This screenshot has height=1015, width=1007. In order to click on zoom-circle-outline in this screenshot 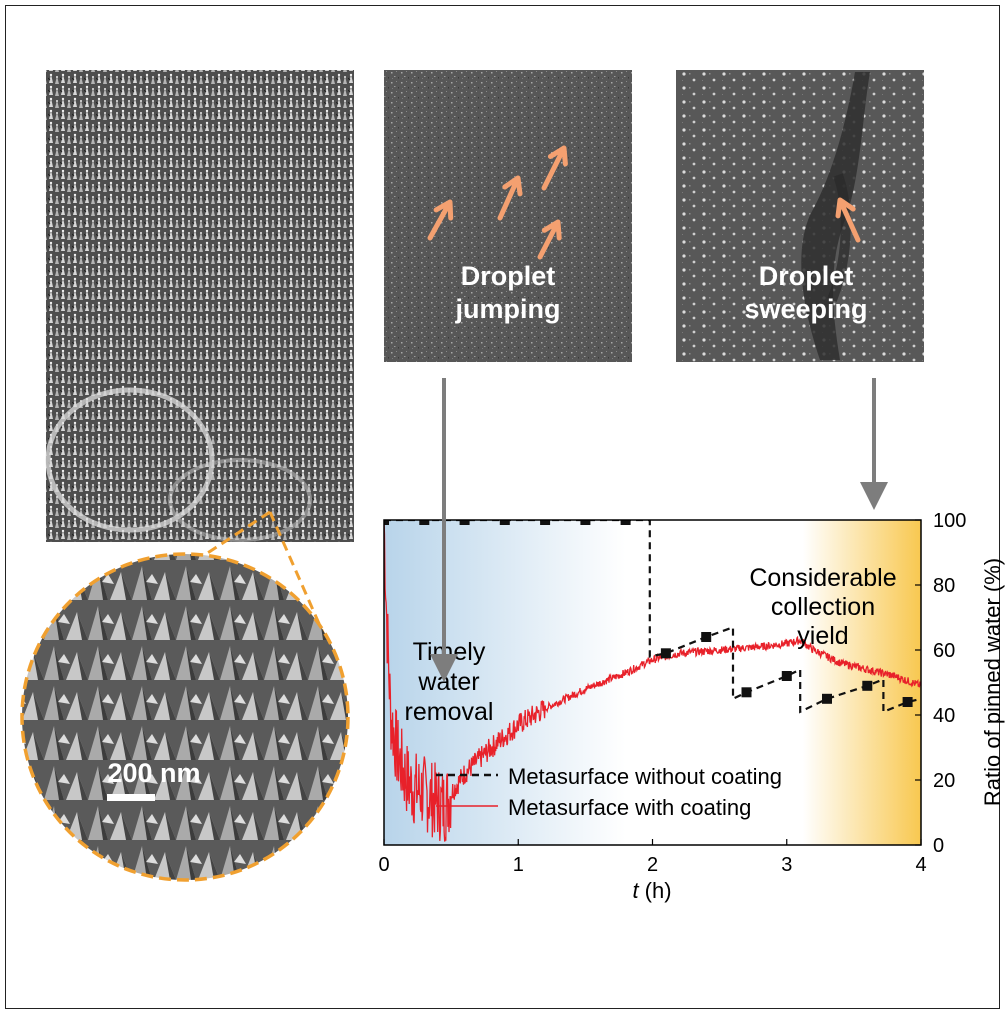, I will do `click(185, 717)`.